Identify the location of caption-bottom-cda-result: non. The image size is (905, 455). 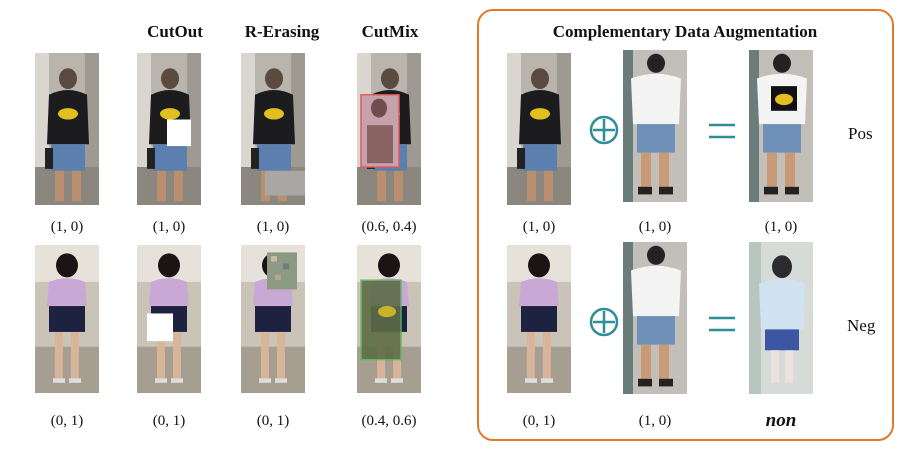
(781, 420).